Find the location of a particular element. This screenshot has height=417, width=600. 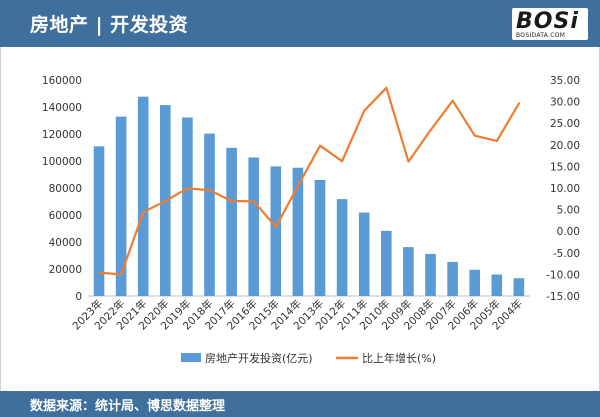

bar-2021年 is located at coordinates (143, 196).